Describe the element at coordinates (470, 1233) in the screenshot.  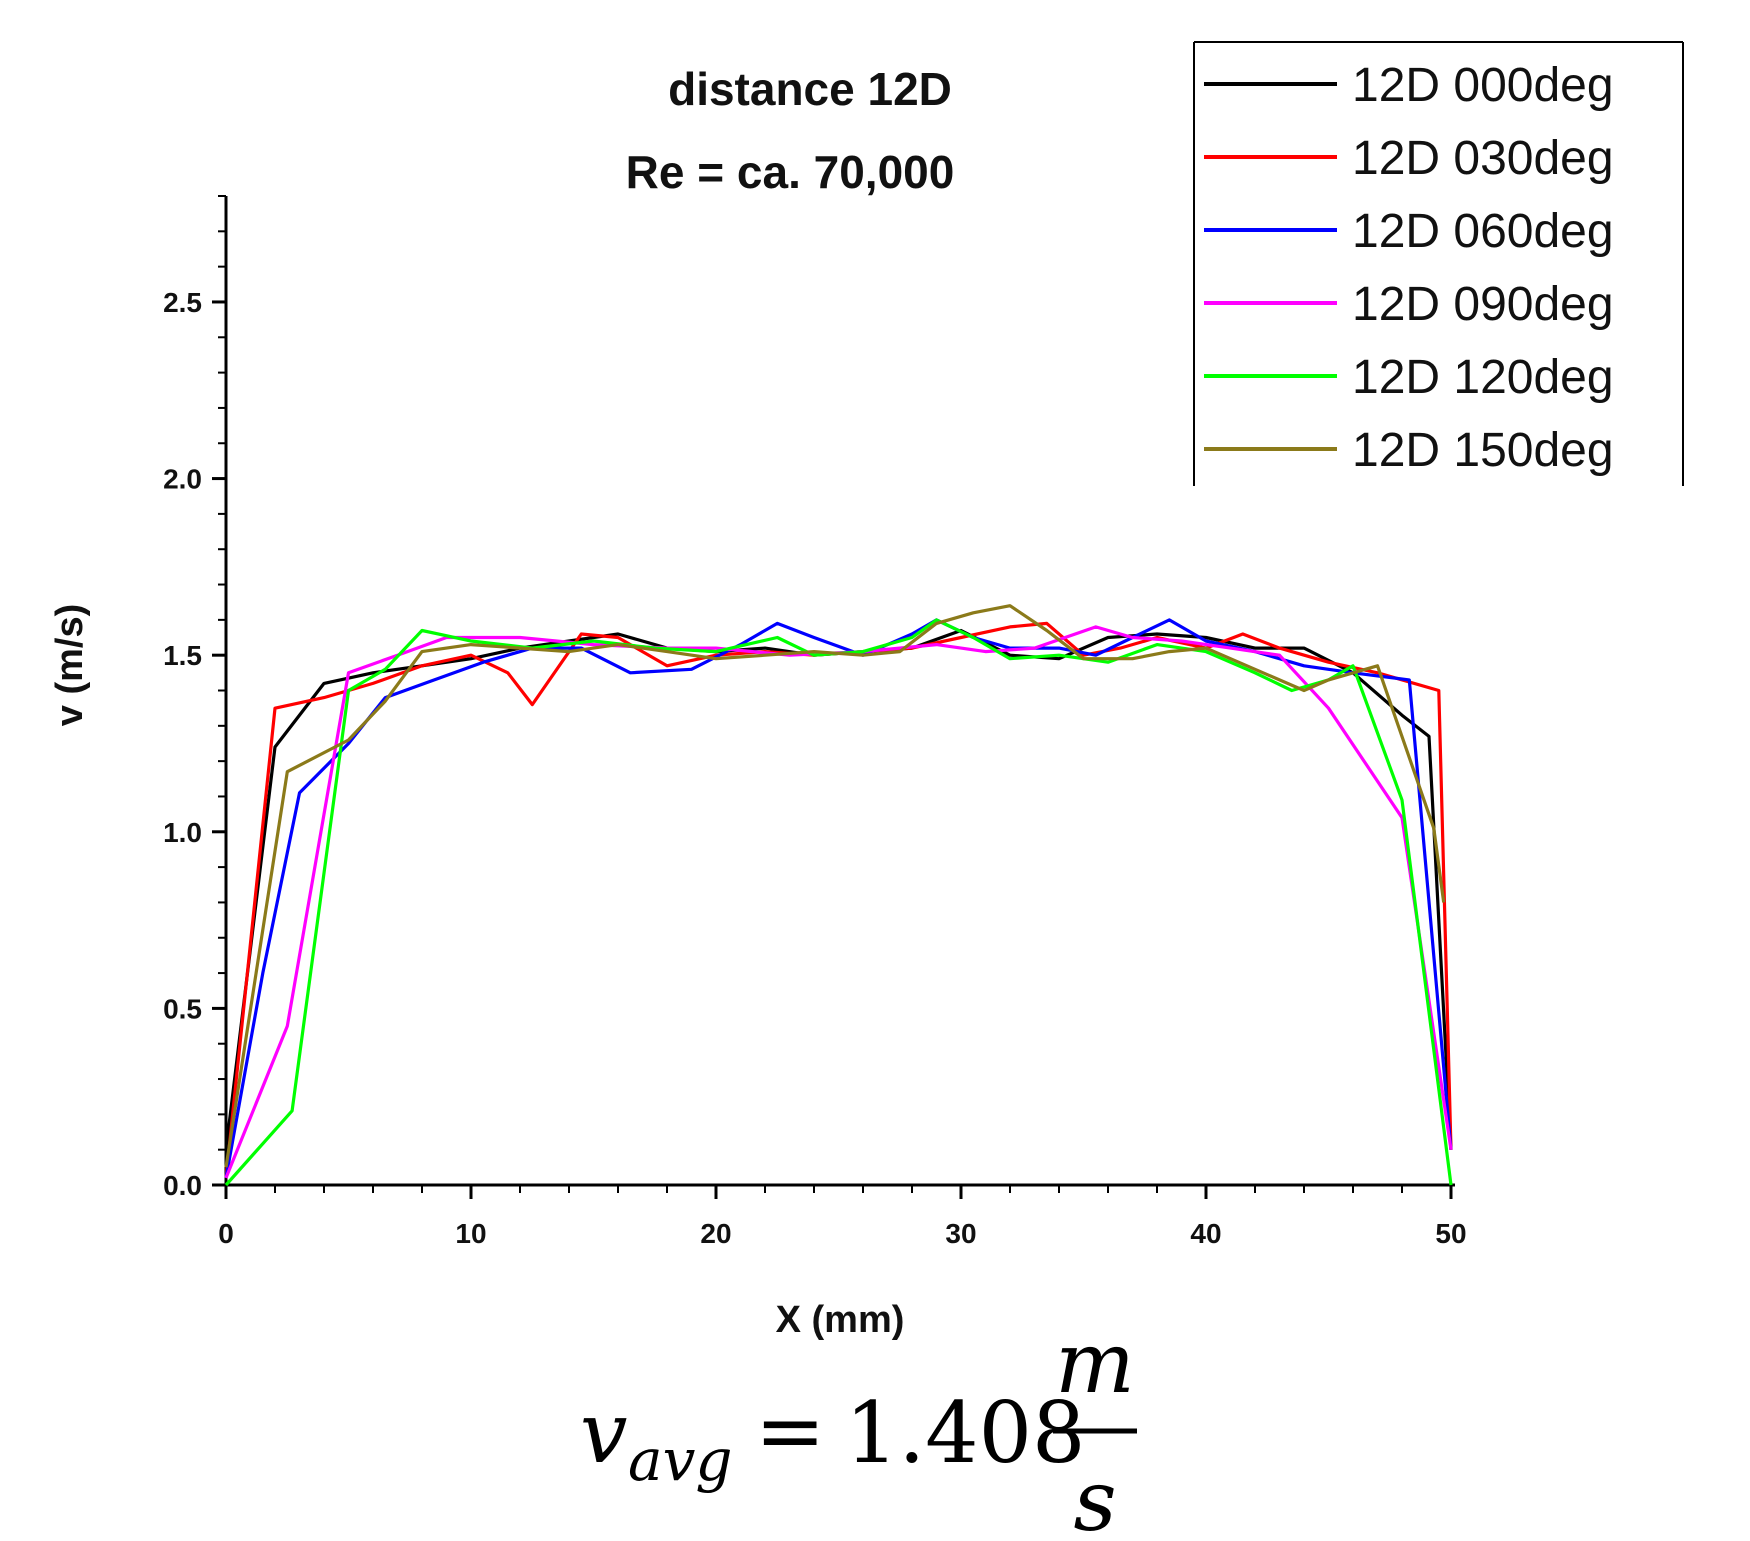
I see `x-tick-label: 10` at that location.